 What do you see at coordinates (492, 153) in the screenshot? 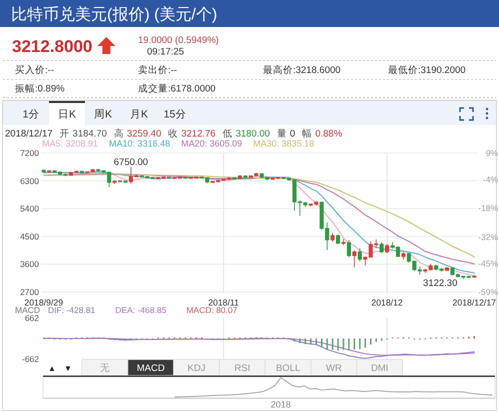
I see `y2-tick-label: 9%` at bounding box center [492, 153].